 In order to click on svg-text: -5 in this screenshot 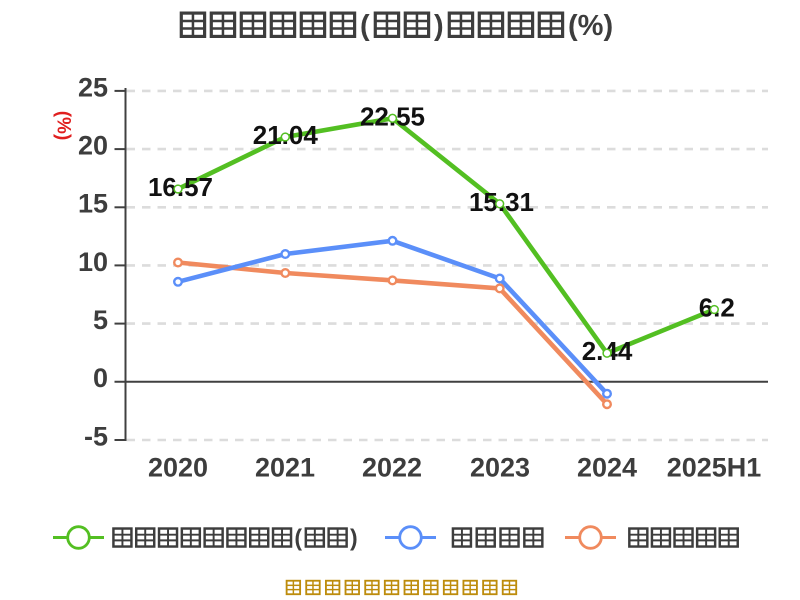, I will do `click(96, 436)`.